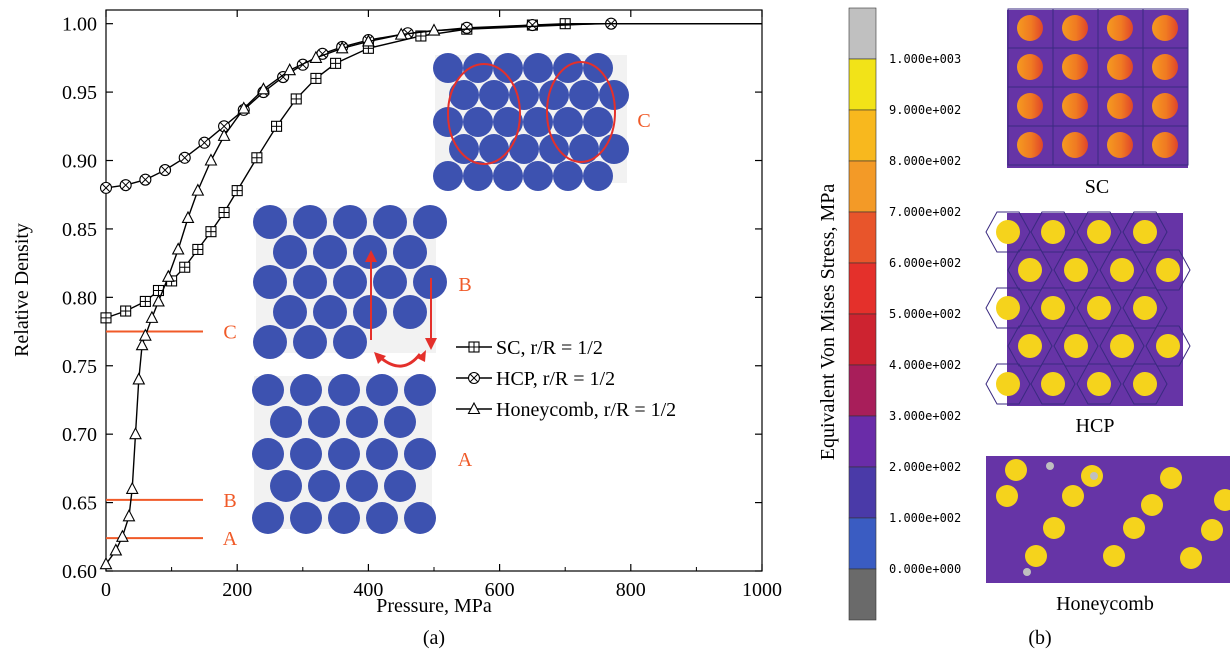 The width and height of the screenshot is (1230, 658). Describe the element at coordinates (566, 410) in the screenshot. I see `legend-entry-honeycomb: Honeycomb, r/R = 1/2` at that location.